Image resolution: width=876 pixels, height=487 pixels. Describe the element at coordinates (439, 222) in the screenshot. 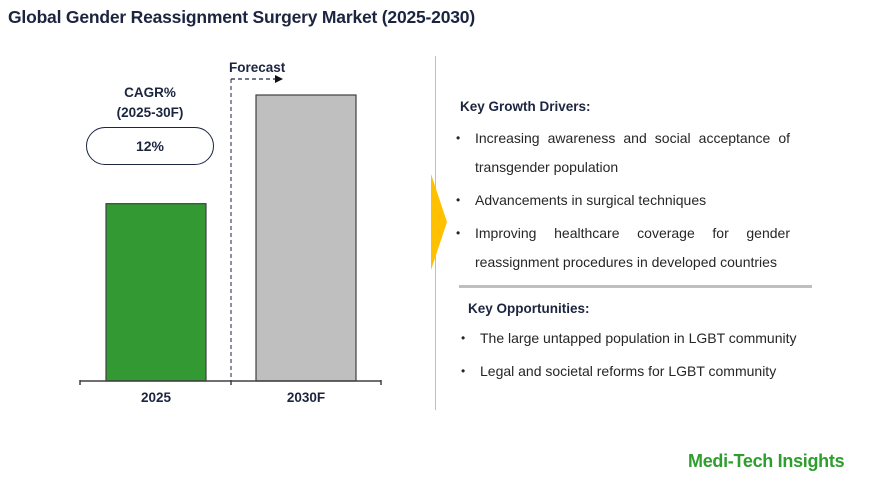

I see `chevron-right-icon` at that location.